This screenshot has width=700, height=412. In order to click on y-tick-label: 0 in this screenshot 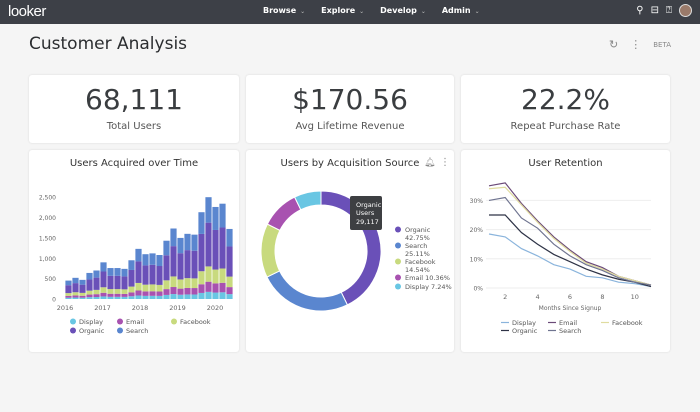, I will do `click(54, 300)`.